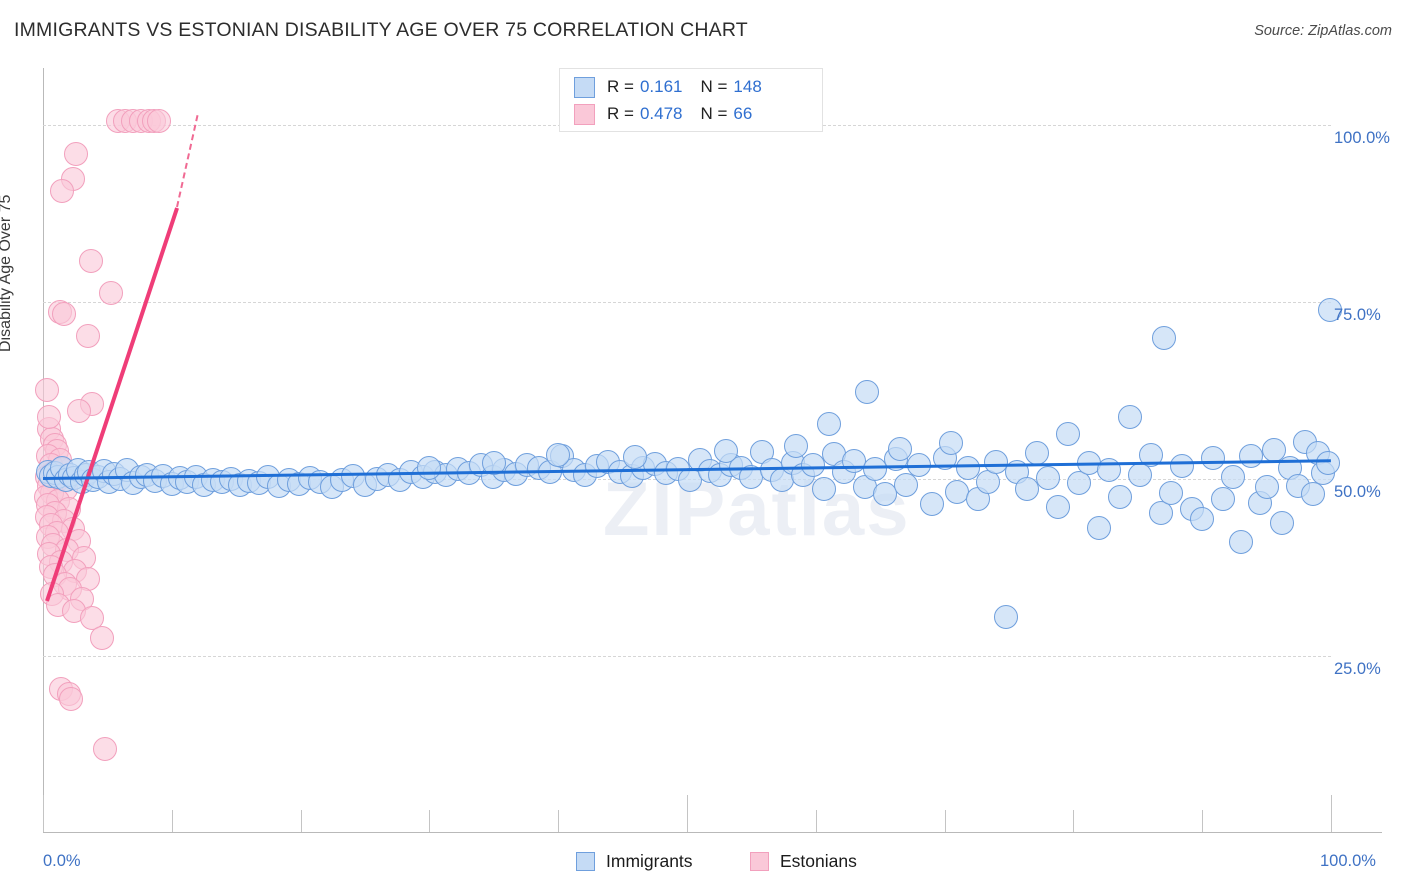 Image resolution: width=1406 pixels, height=892 pixels. I want to click on legend-label-estonians: Estonians, so click(818, 861).